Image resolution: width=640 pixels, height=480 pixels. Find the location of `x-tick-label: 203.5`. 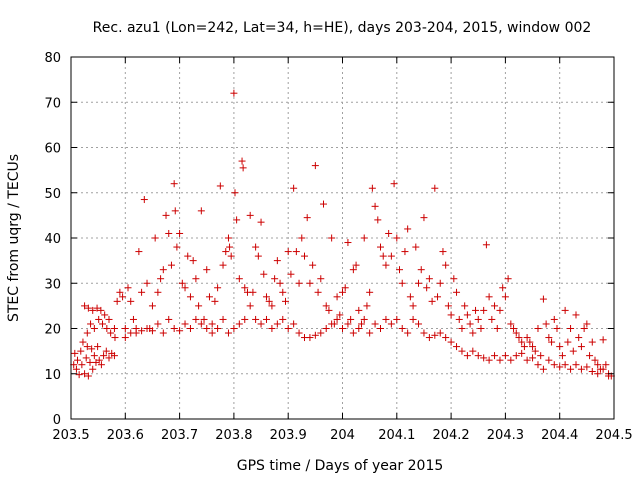

x-tick-label: 203.5 is located at coordinates (70, 435).